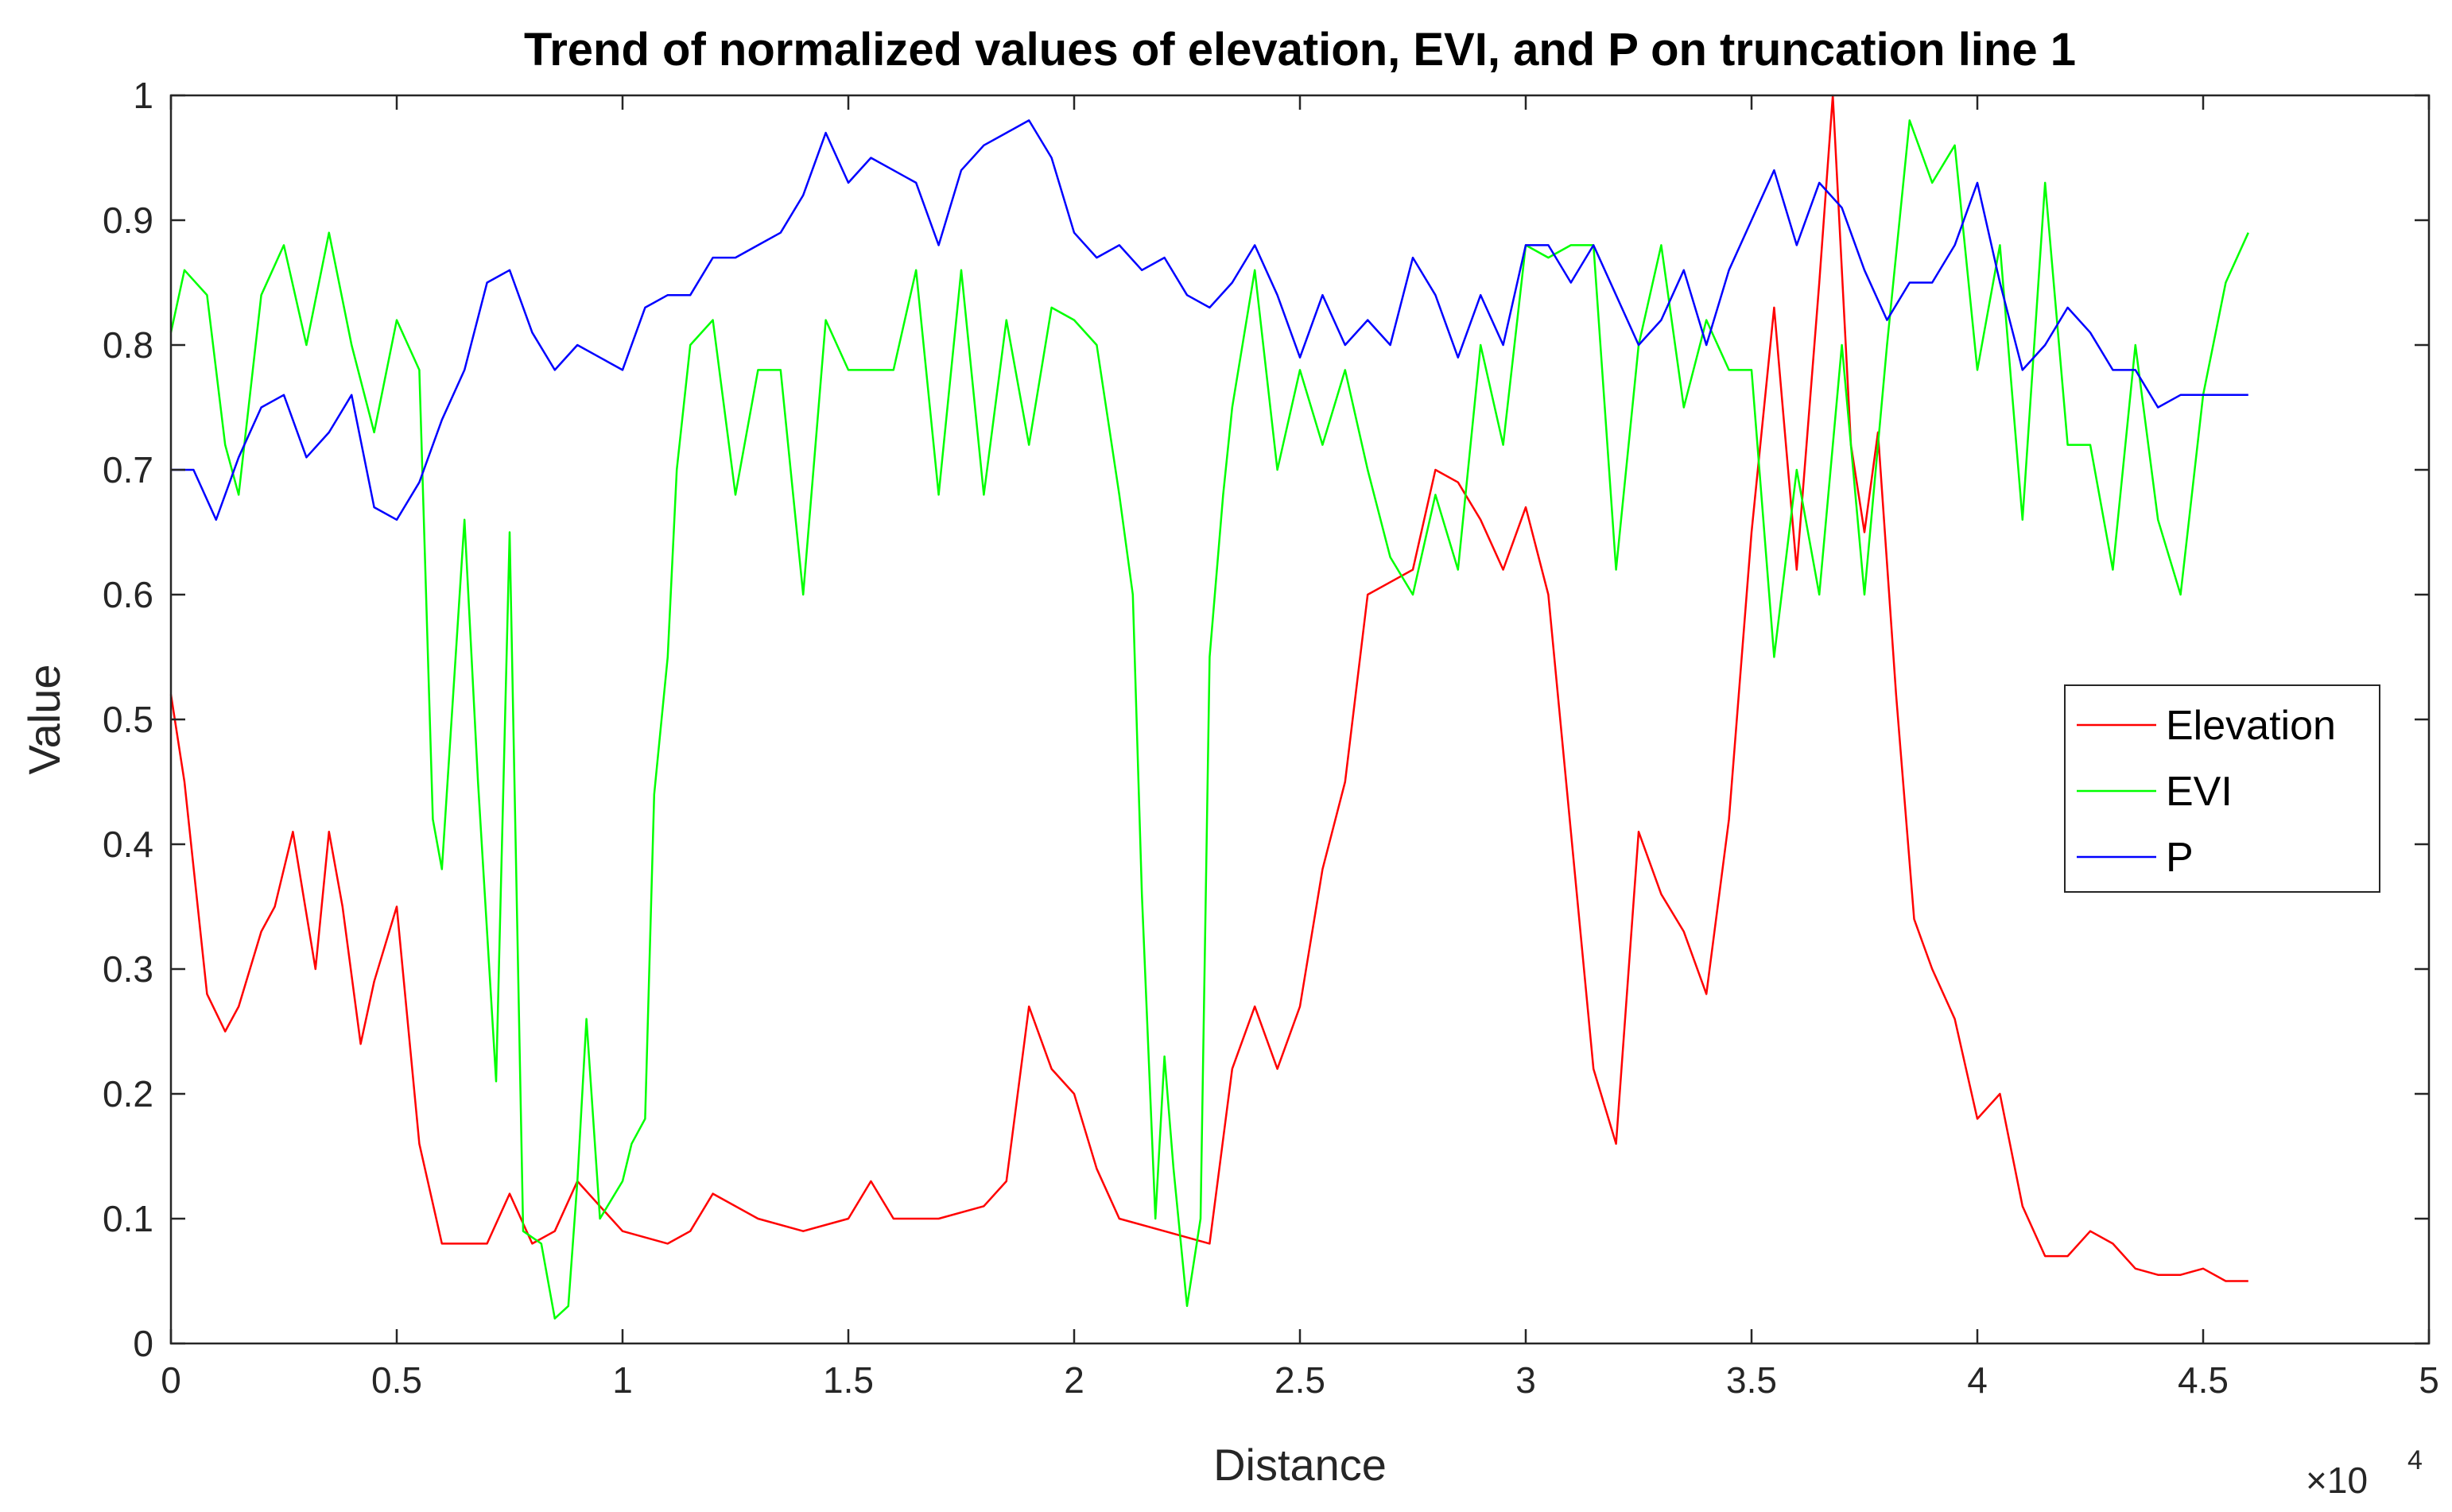 The image size is (2452, 1512). What do you see at coordinates (2251, 726) in the screenshot?
I see `legend-label-elevation: Elevation` at bounding box center [2251, 726].